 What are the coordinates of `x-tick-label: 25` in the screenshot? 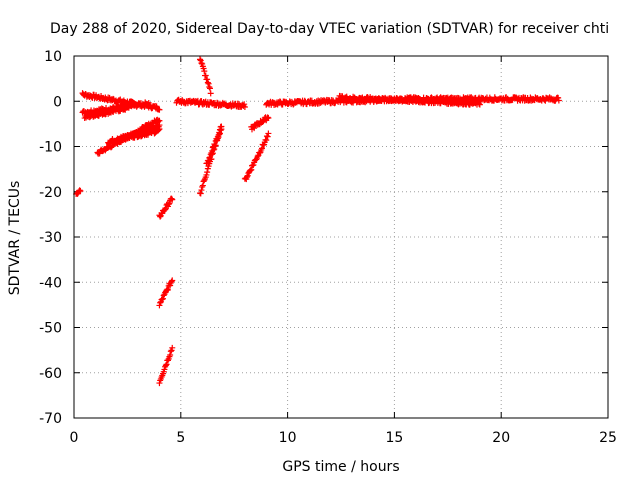 It's located at (608, 438).